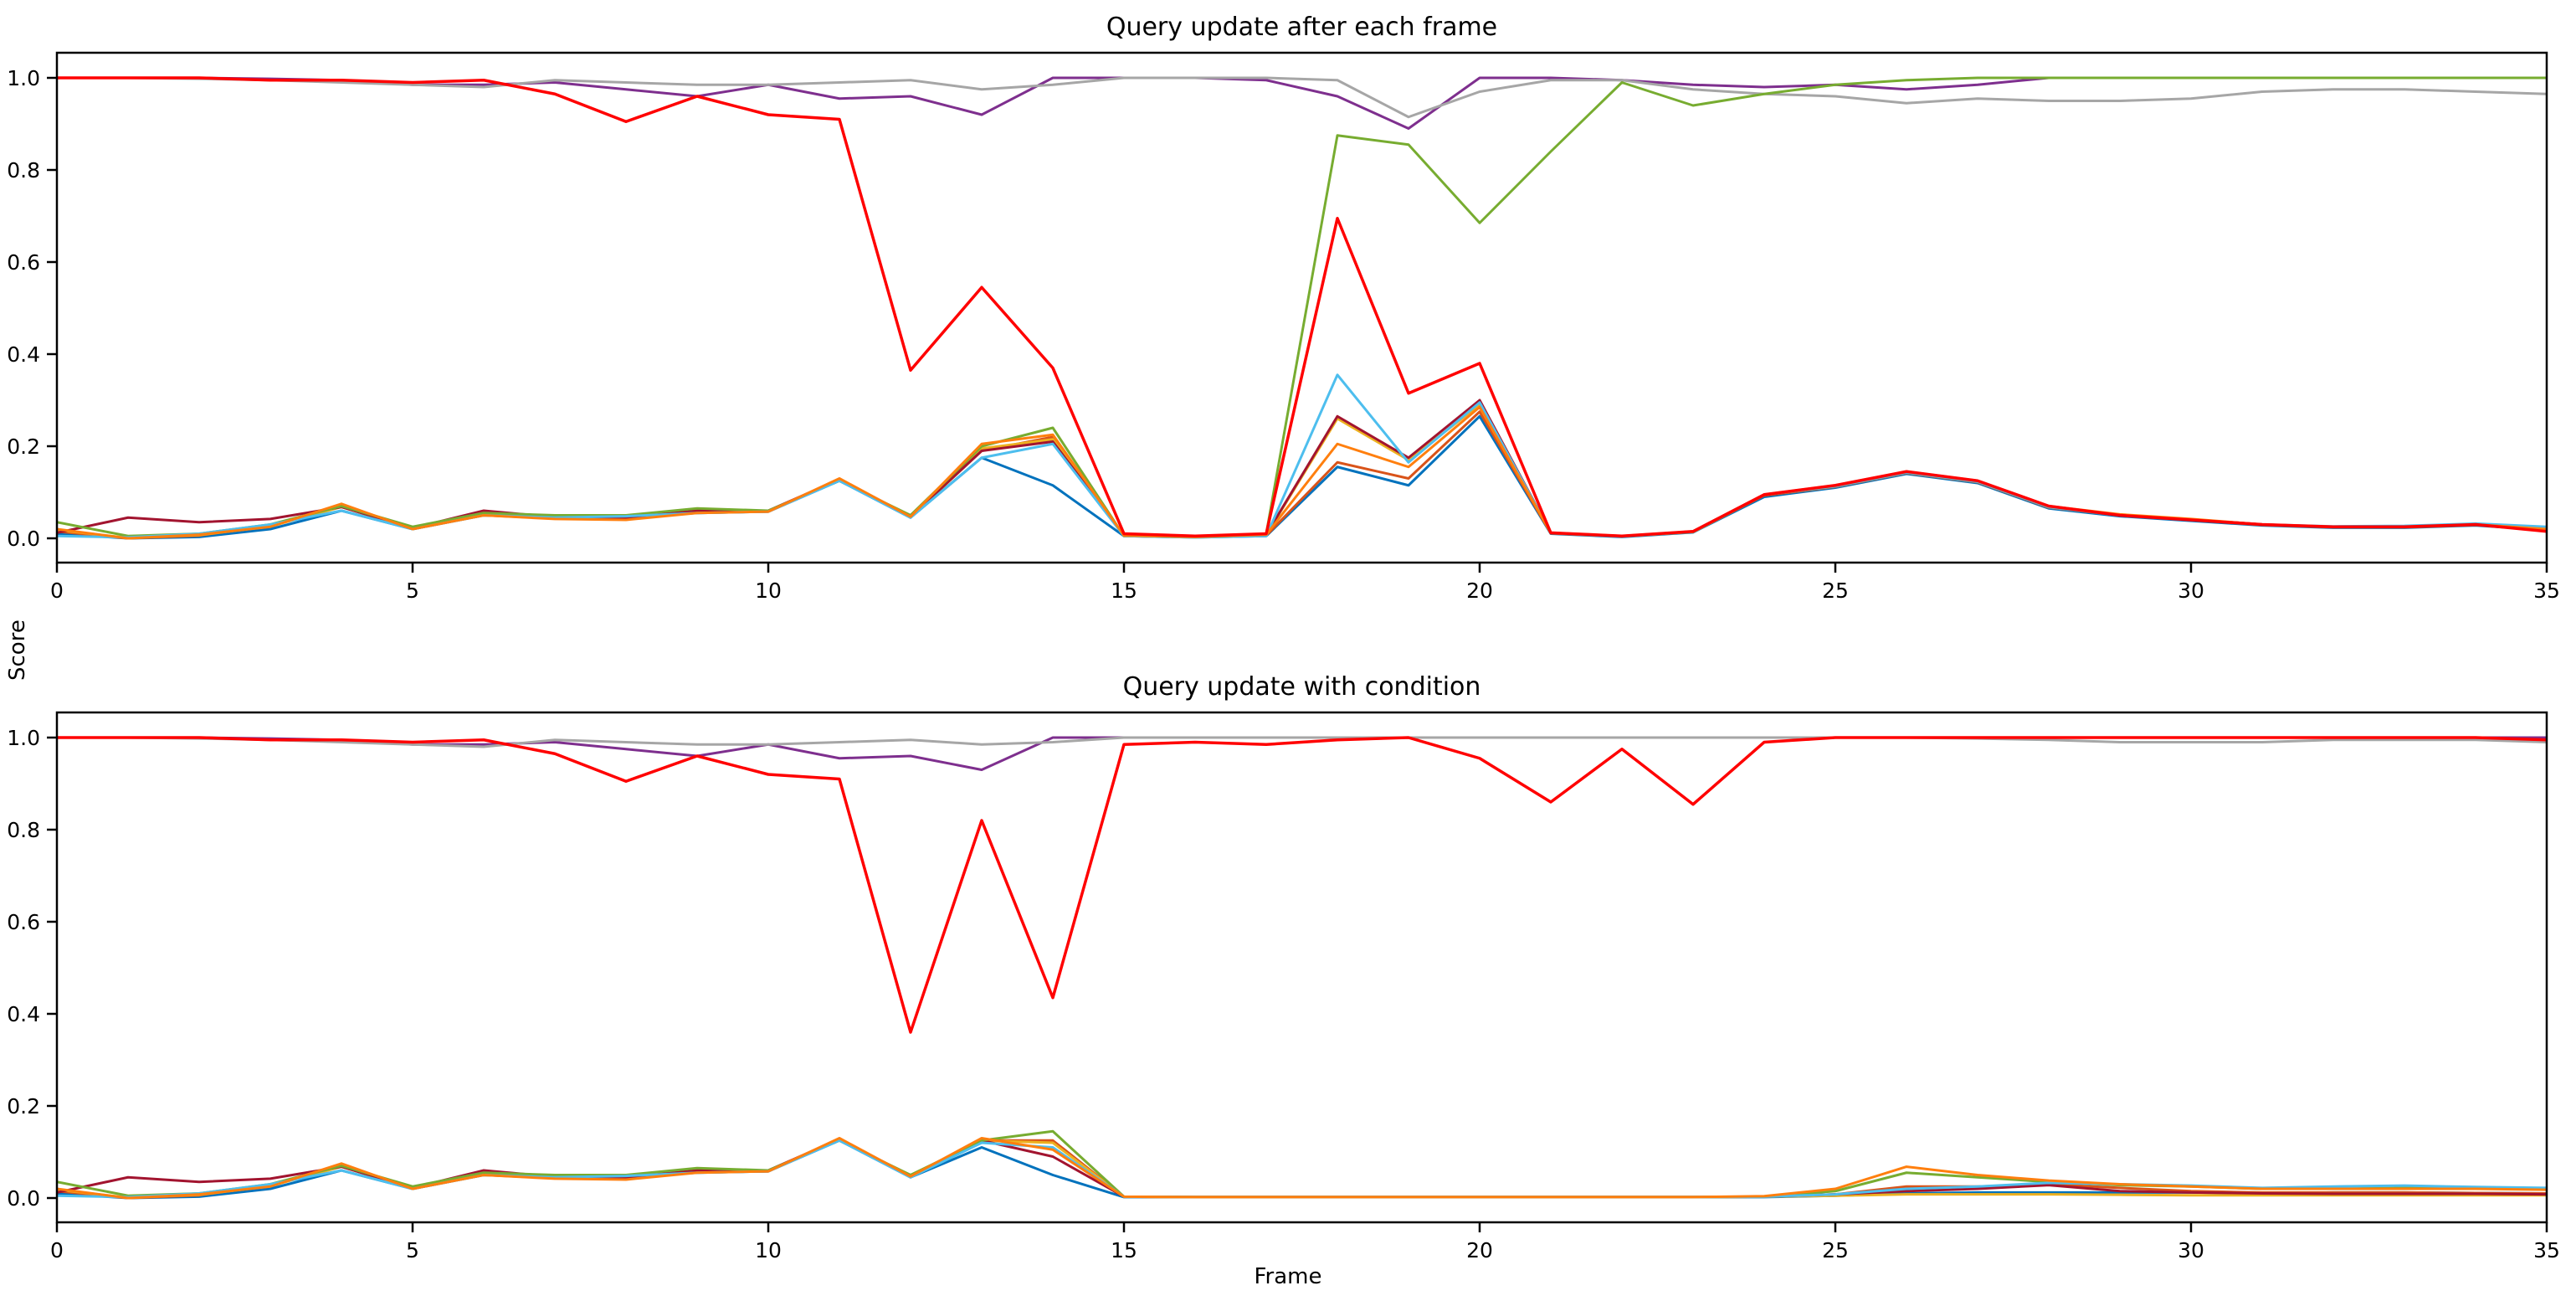  Describe the element at coordinates (1288, 1276) in the screenshot. I see `x-axis-label: Frame` at that location.